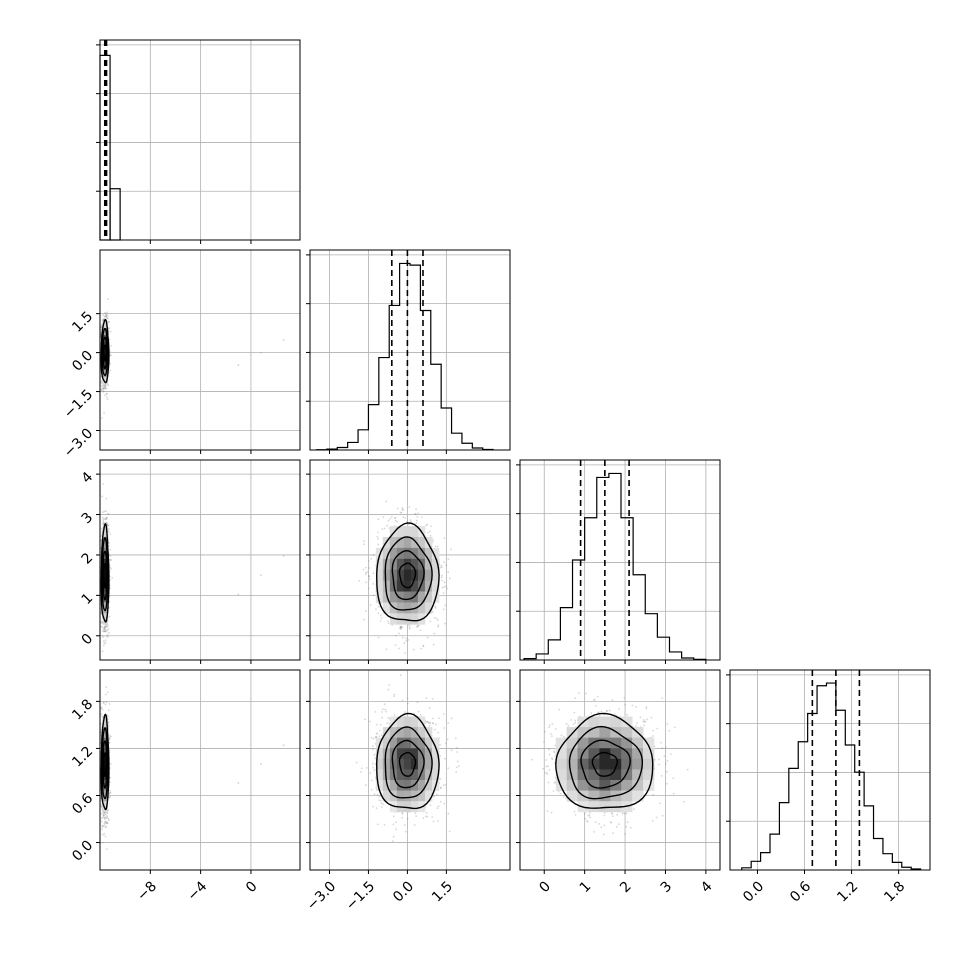 The height and width of the screenshot is (975, 970). I want to click on panel-frame, so click(200, 140).